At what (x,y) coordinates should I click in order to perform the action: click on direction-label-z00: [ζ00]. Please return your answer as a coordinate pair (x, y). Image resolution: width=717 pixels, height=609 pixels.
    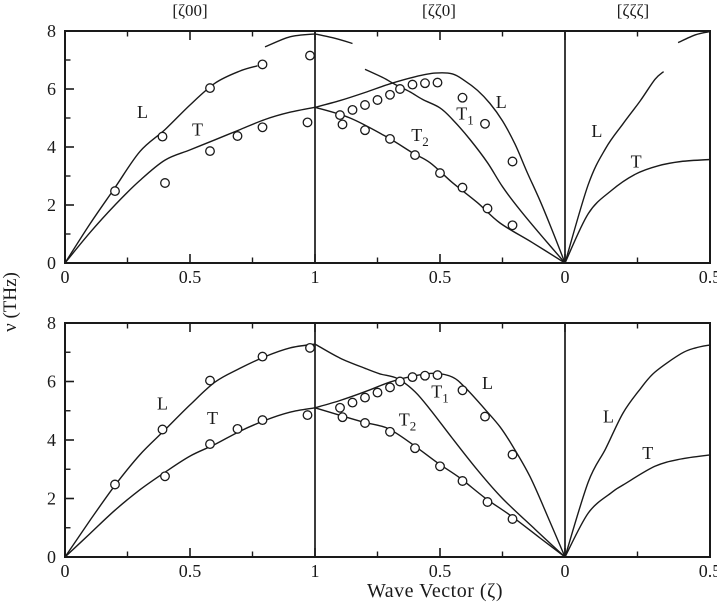
    Looking at the image, I should click on (190, 10).